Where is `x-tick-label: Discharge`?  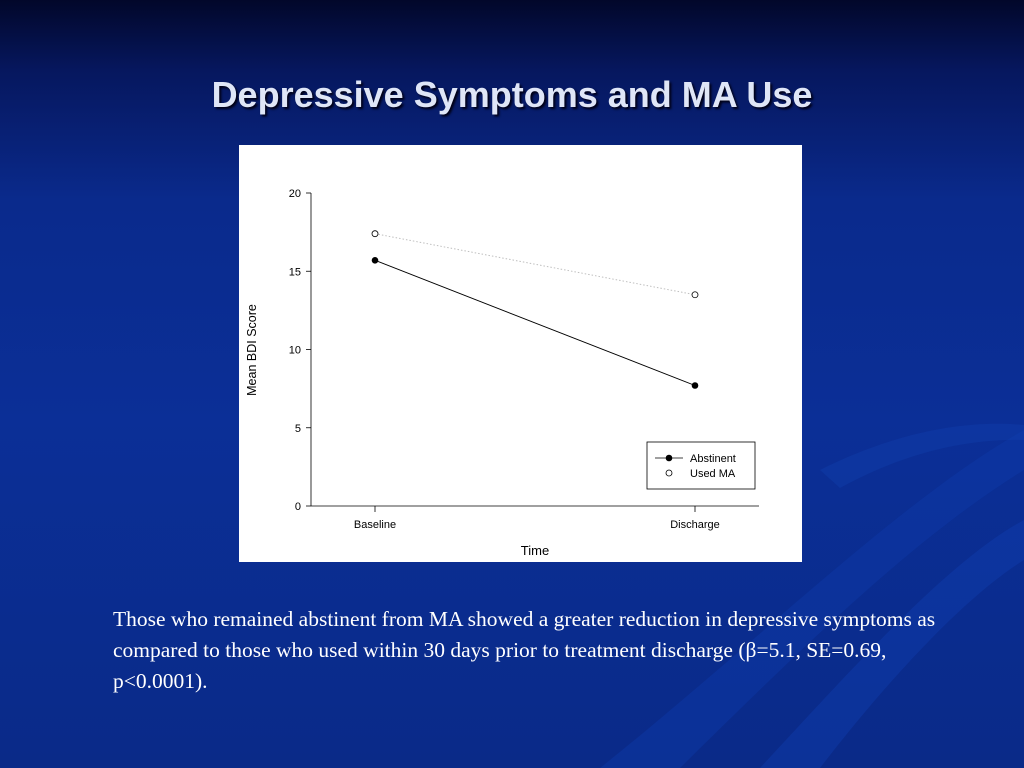 x-tick-label: Discharge is located at coordinates (695, 525).